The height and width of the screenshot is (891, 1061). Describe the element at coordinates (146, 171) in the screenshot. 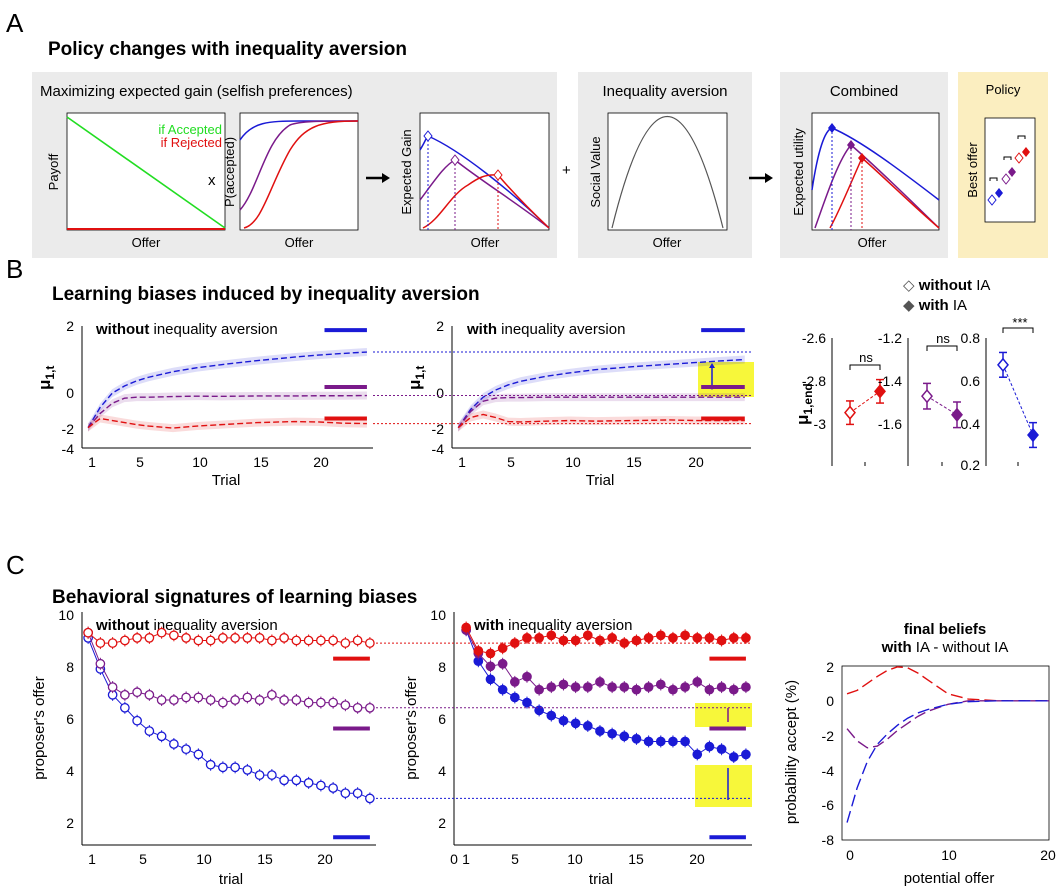

I see `payoff-axes` at that location.